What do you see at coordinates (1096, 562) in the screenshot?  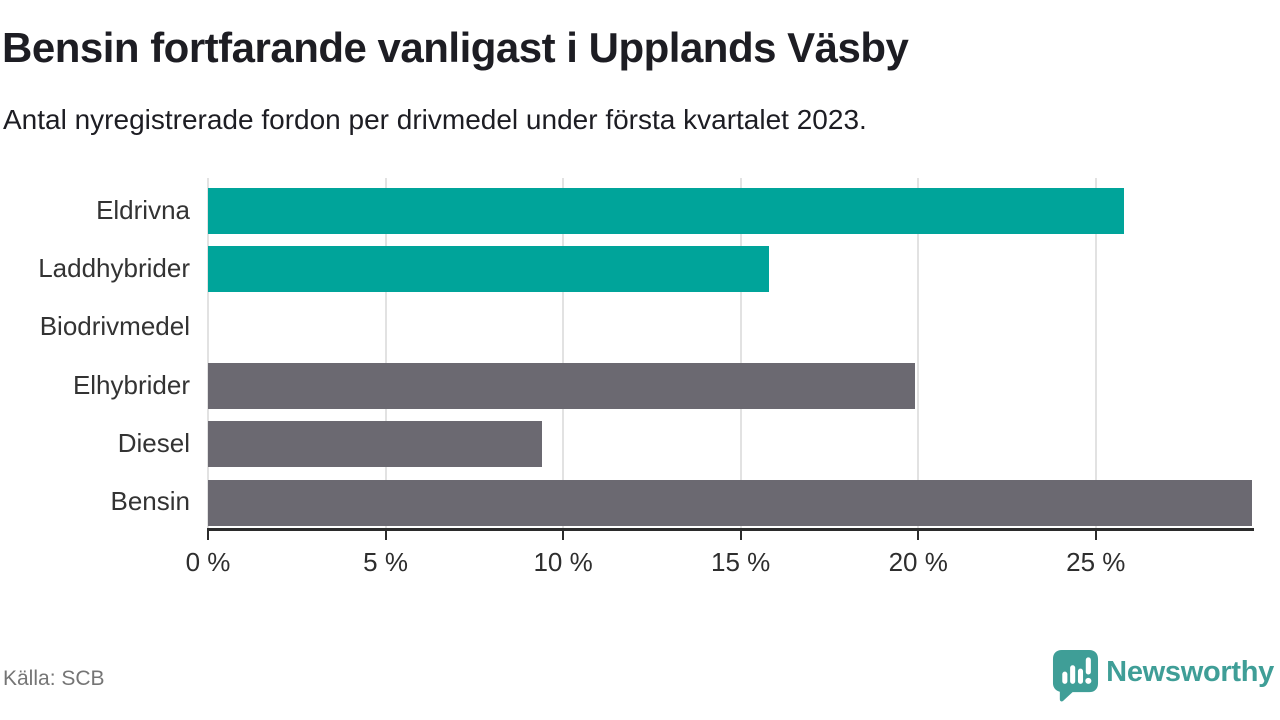 I see `x-axis-tick-label: 25 %` at bounding box center [1096, 562].